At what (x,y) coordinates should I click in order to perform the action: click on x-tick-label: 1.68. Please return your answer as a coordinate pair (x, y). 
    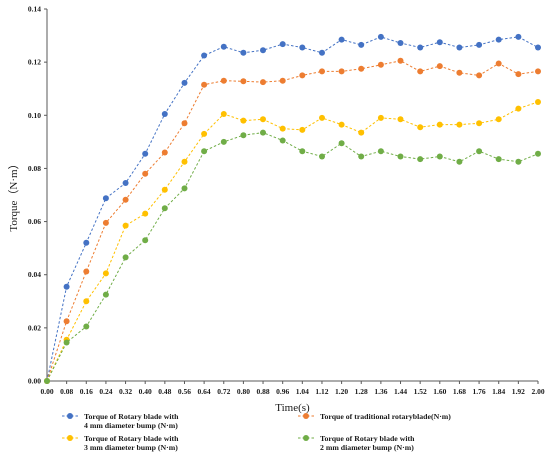
    Looking at the image, I should click on (459, 391).